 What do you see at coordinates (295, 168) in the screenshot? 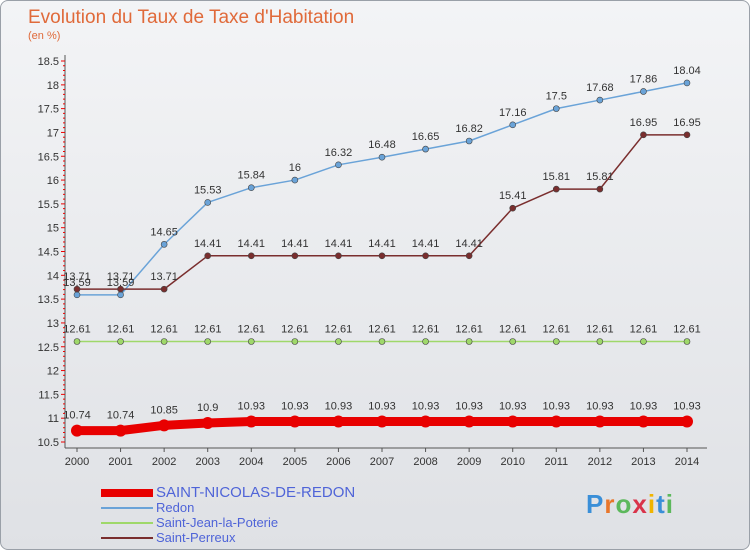
I see `data-label-redon: 16` at bounding box center [295, 168].